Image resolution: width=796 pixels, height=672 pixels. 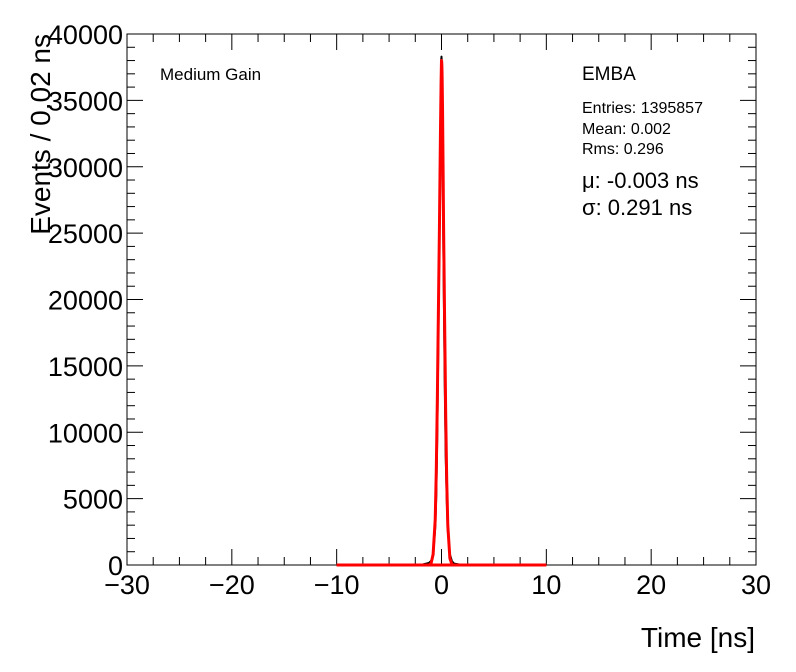 What do you see at coordinates (642, 108) in the screenshot?
I see `stats-entries: Entries: 1395857` at bounding box center [642, 108].